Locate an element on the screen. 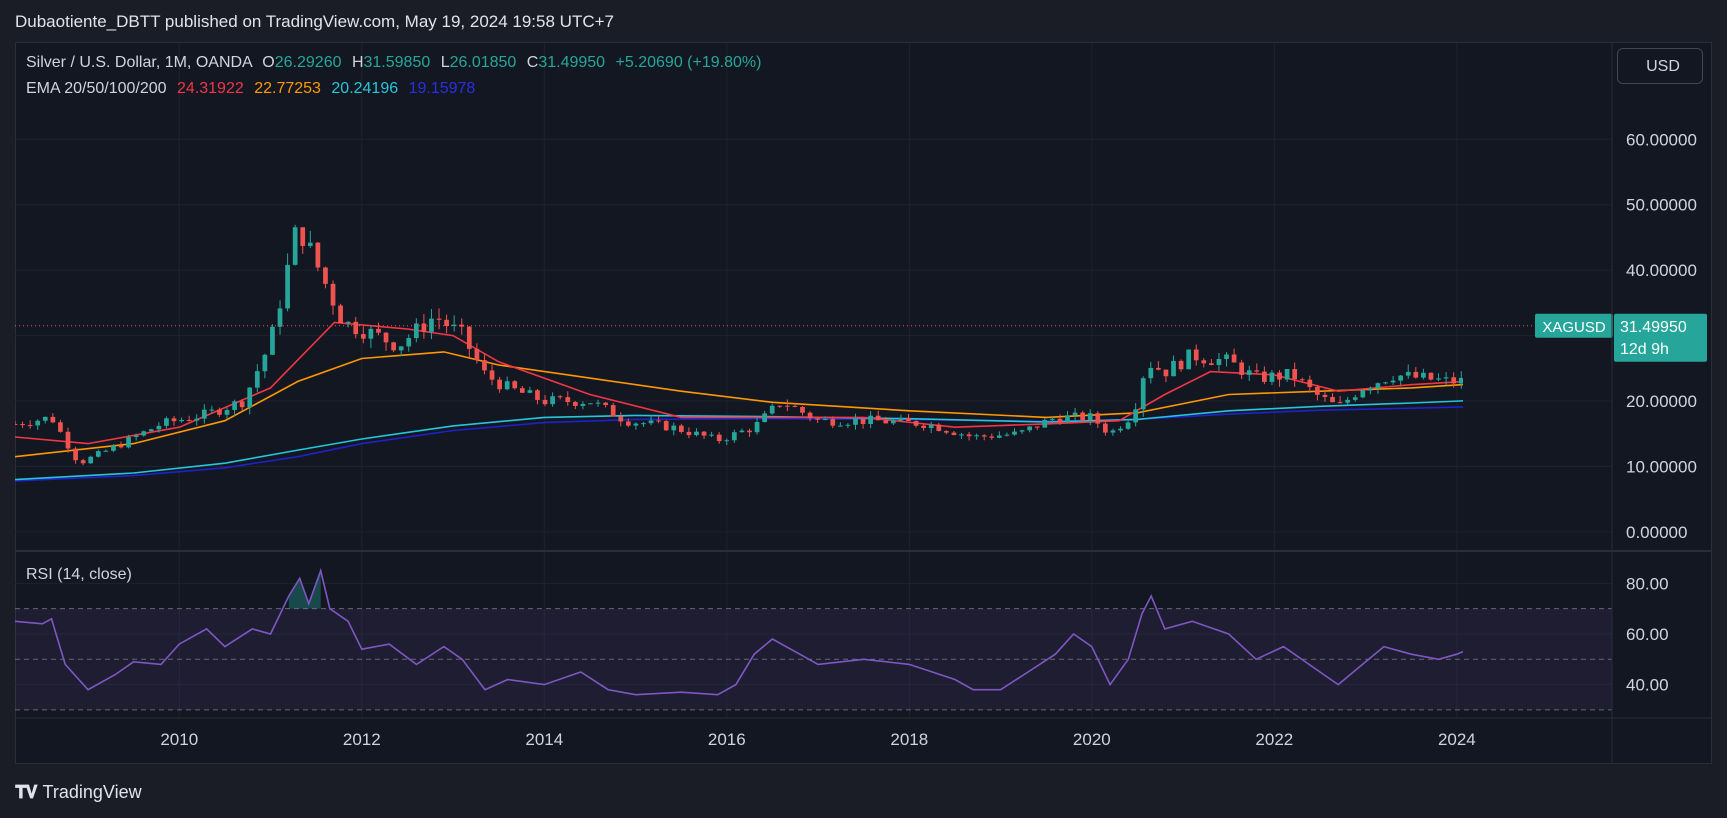  last-candle-body is located at coordinates (1499, 343).